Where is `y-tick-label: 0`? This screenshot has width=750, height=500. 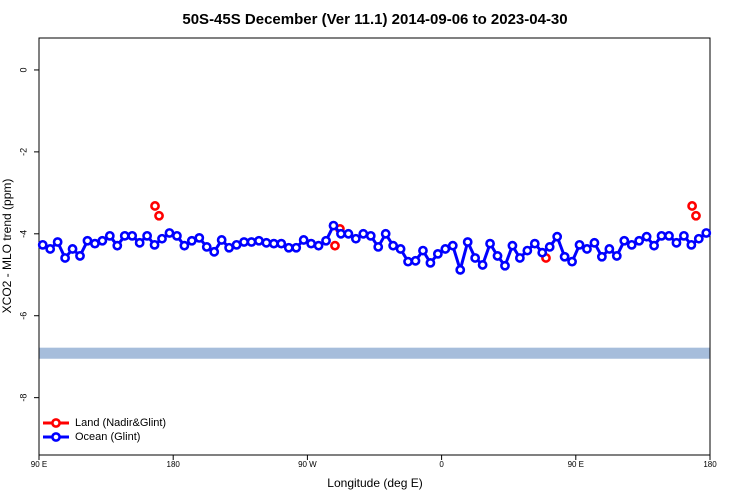 y-tick-label: 0 is located at coordinates (23, 69).